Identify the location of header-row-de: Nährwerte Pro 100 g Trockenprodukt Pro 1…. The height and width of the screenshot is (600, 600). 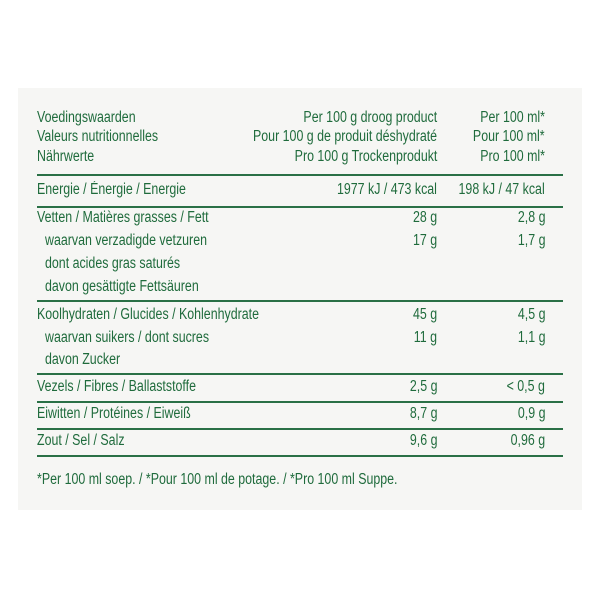
(300, 157).